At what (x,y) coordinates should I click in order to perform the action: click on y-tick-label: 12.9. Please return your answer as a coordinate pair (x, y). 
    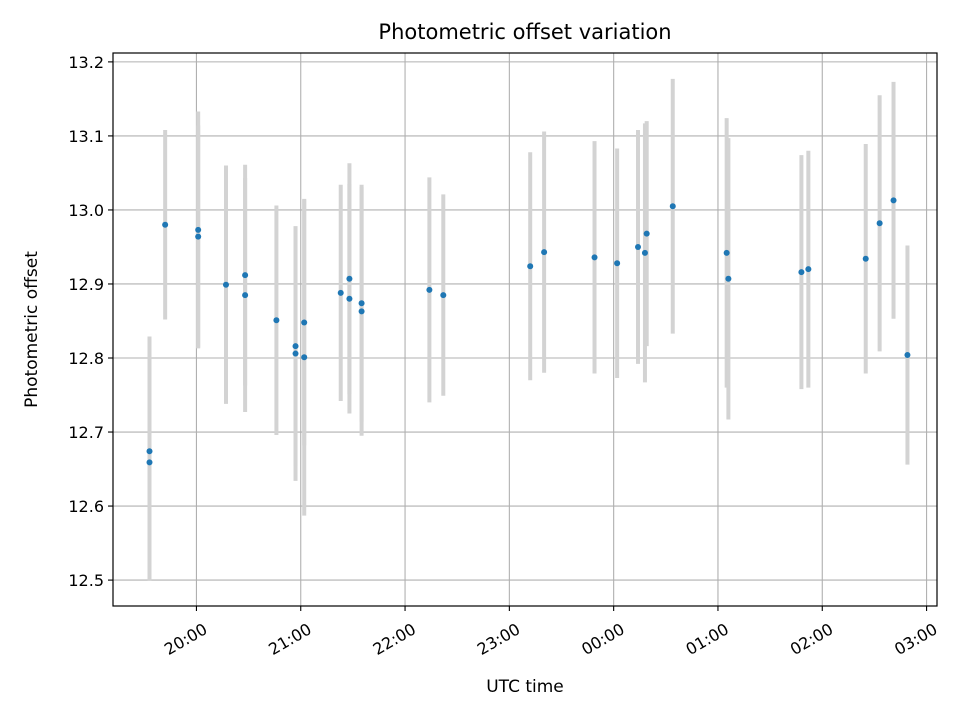
    Looking at the image, I should click on (86, 284).